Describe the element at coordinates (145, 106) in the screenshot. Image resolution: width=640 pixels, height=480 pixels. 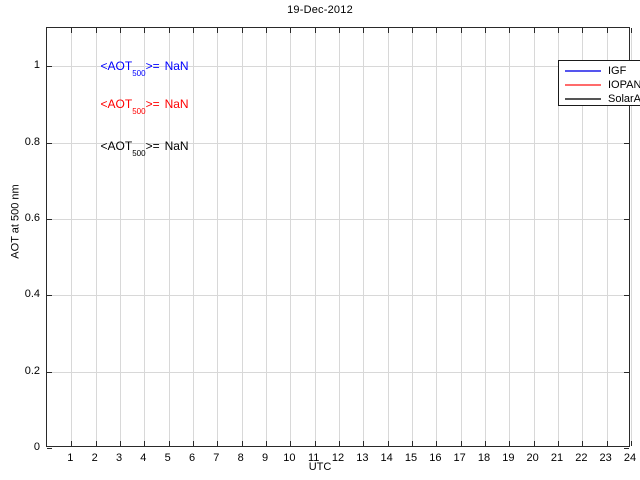
I see `annotation-mean-aot: <AOT500>= NaN` at that location.